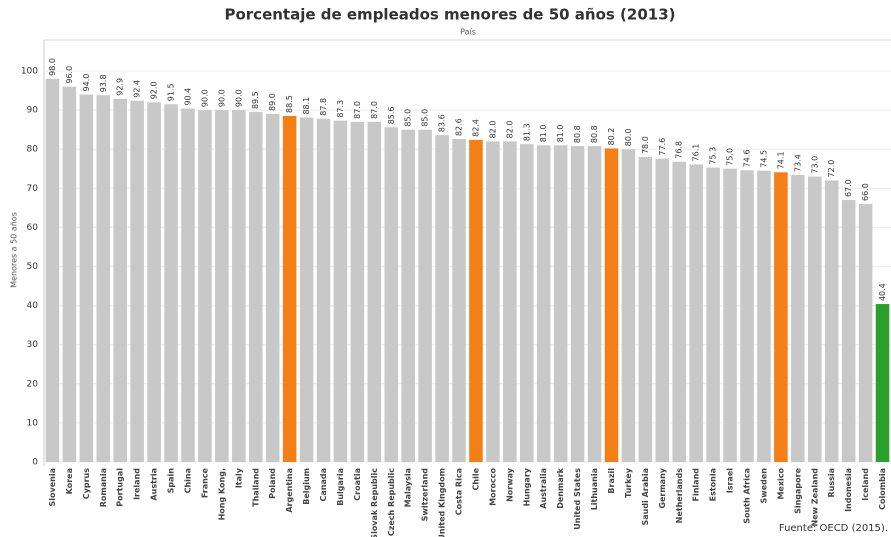  I want to click on value-label: 80.2, so click(611, 137).